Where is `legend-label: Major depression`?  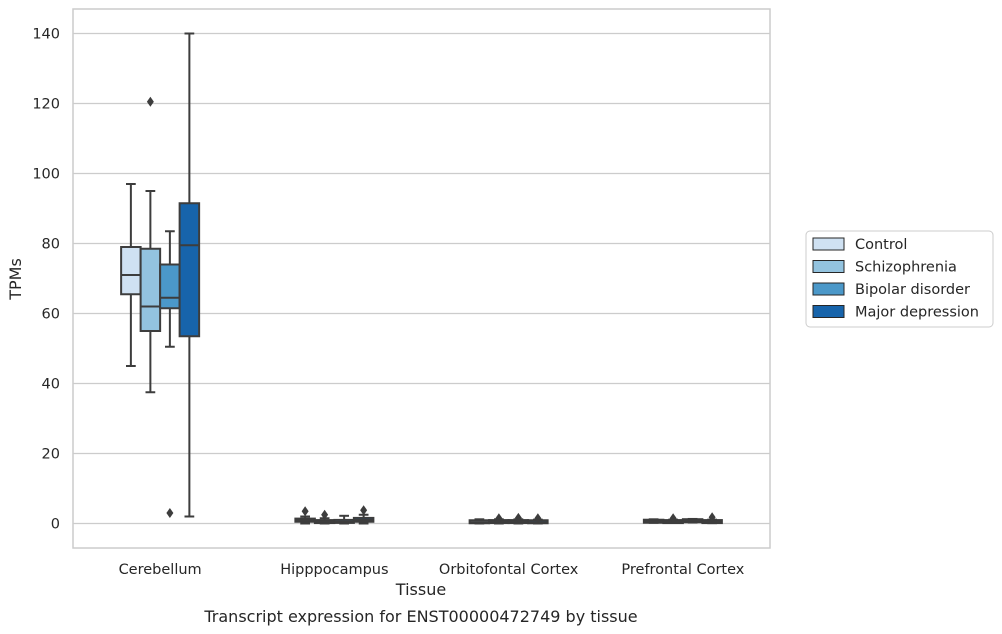
legend-label: Major depression is located at coordinates (917, 313).